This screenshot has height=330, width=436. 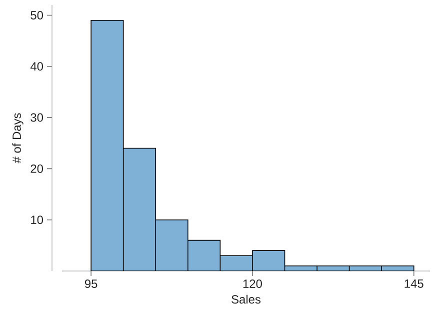 I want to click on x-axis-title: Sales, so click(x=246, y=299).